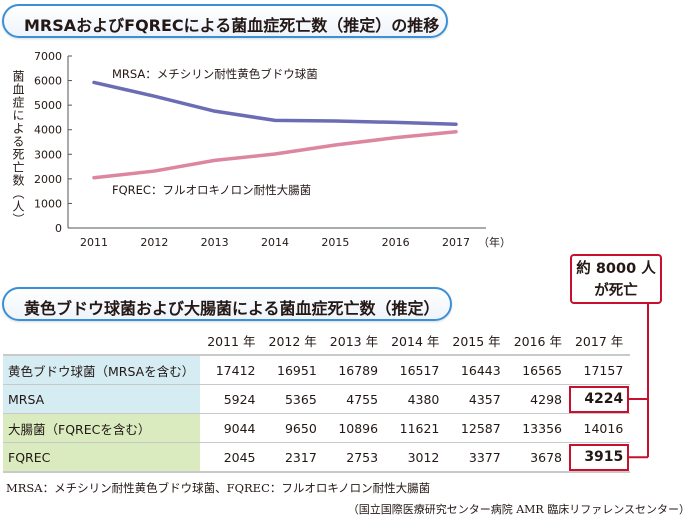 The width and height of the screenshot is (698, 520). What do you see at coordinates (48, 130) in the screenshot?
I see `y-tick-label: 4000` at bounding box center [48, 130].